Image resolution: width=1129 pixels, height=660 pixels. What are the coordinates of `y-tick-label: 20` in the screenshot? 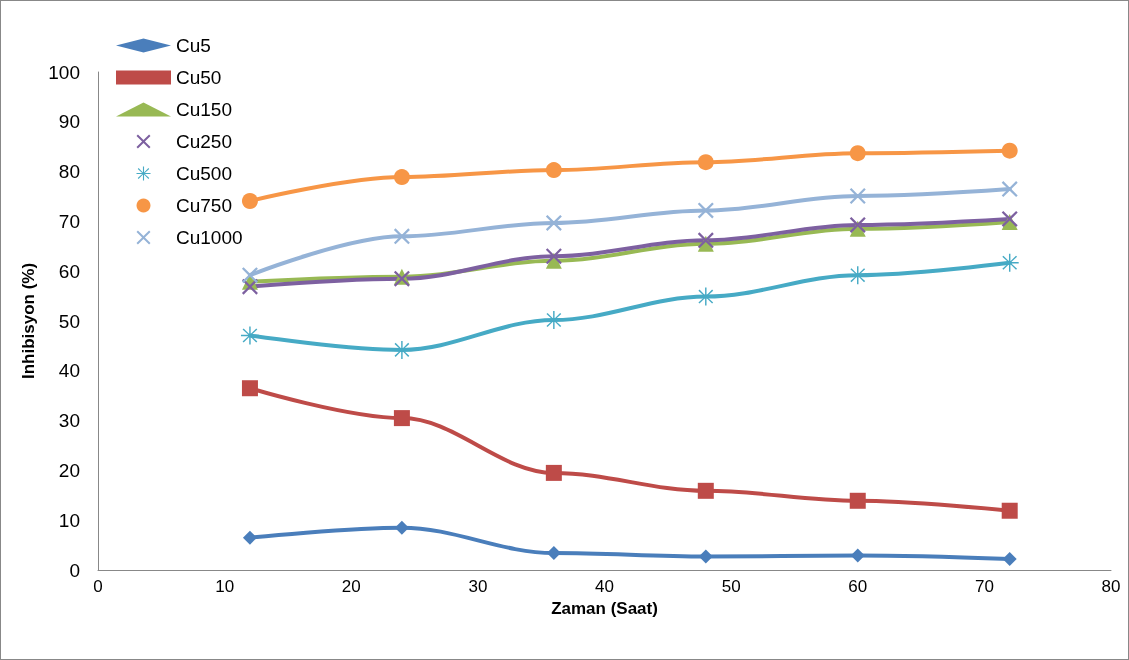 It's located at (69, 470).